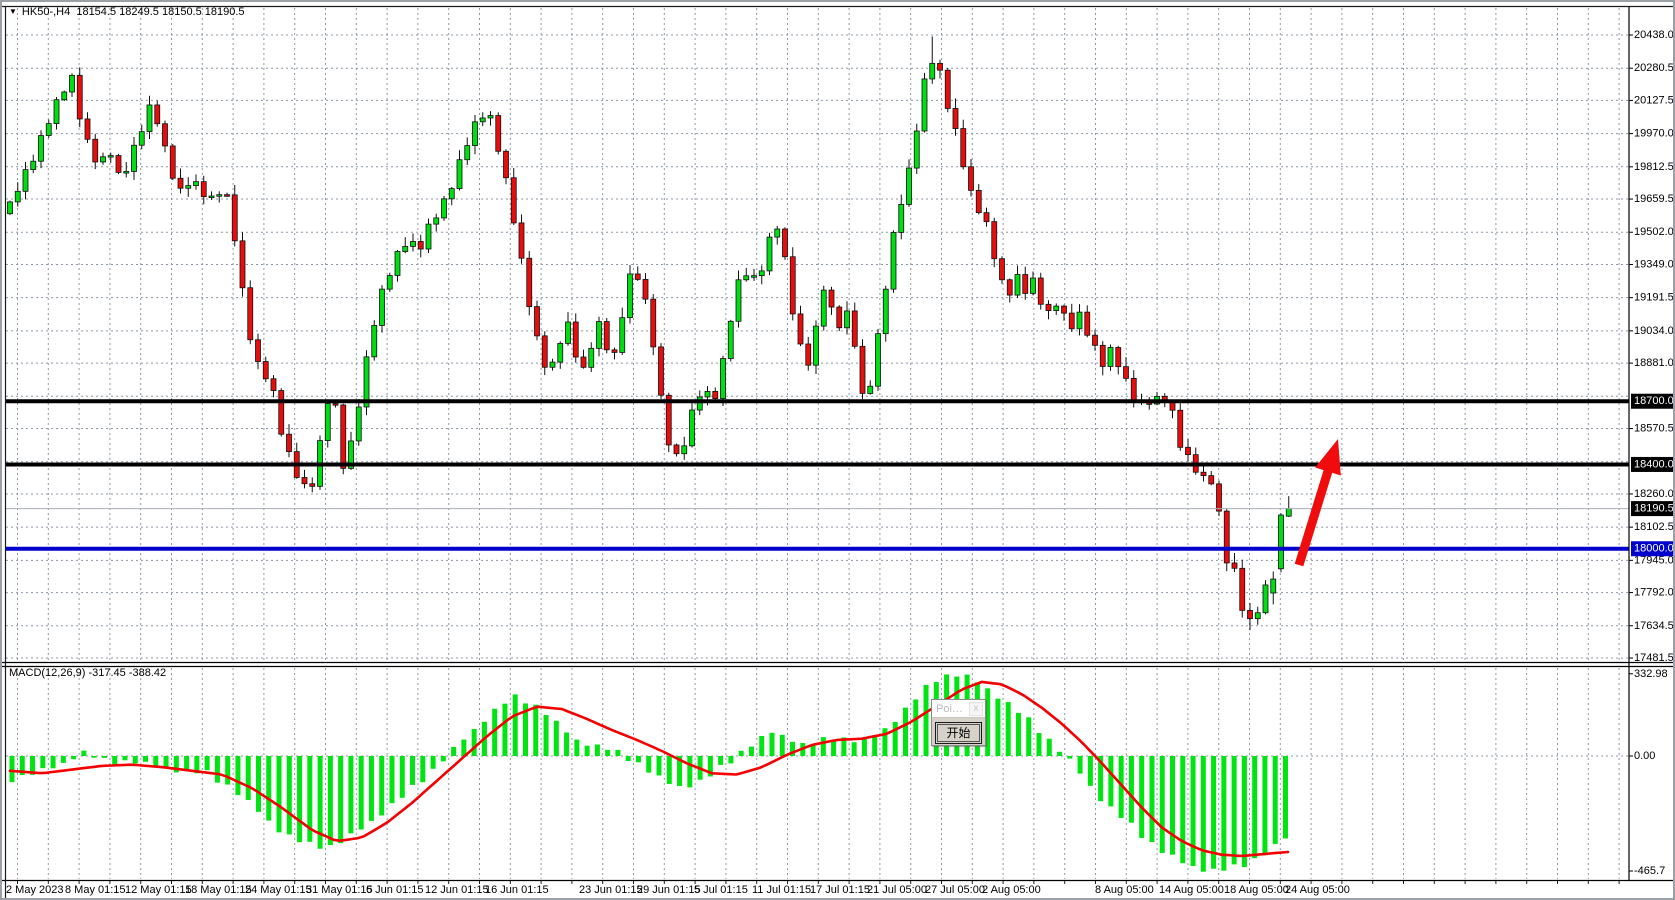 The width and height of the screenshot is (1675, 900). Describe the element at coordinates (1654, 199) in the screenshot. I see `price-tick-label: 19659.5` at that location.